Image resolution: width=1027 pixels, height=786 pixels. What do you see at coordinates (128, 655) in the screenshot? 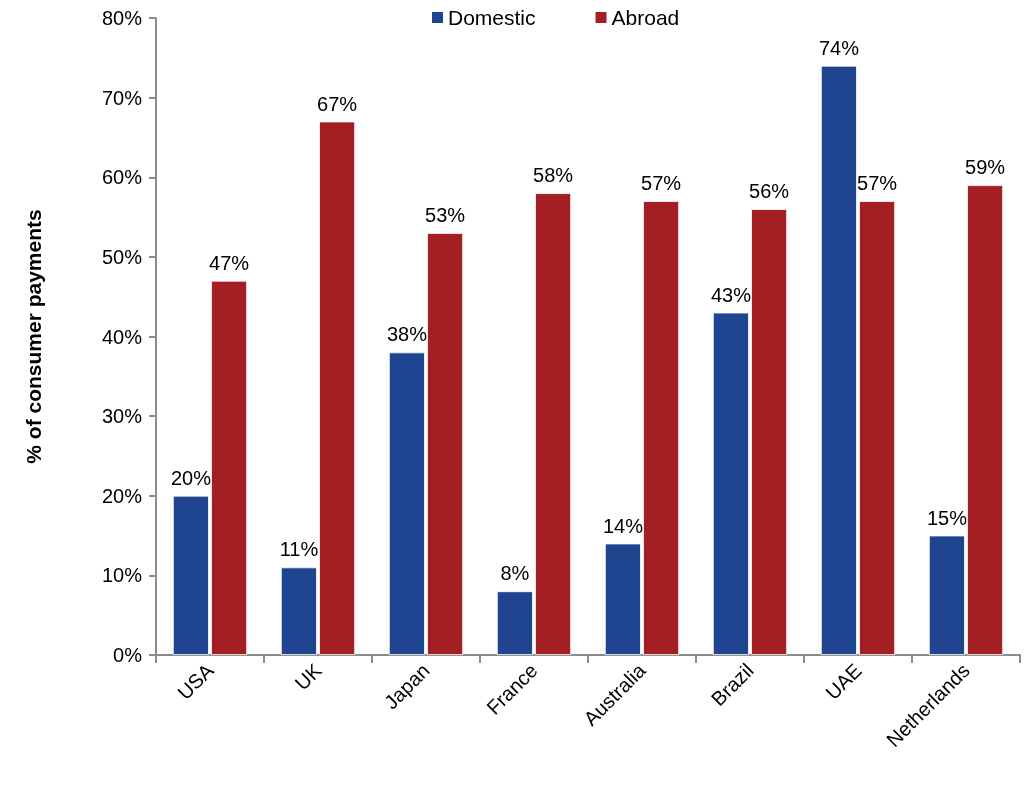
I see `y-tick-label: 0%` at bounding box center [128, 655].